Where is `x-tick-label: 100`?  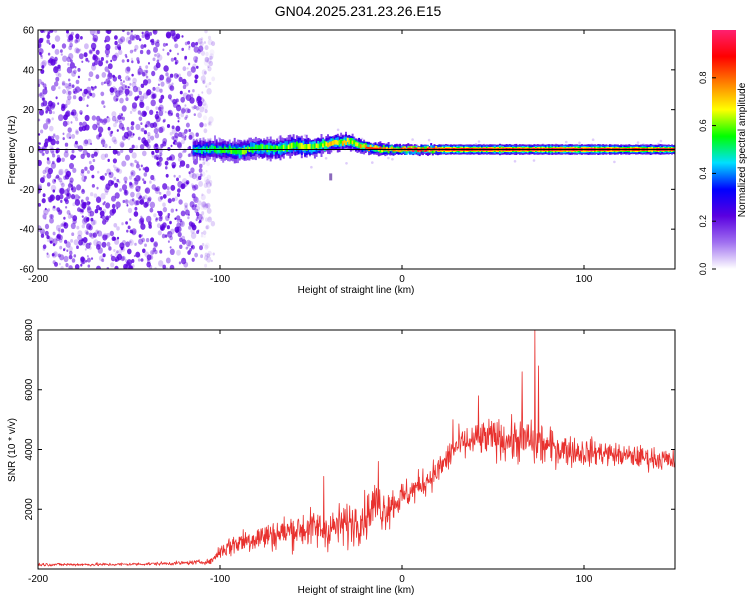
x-tick-label: 100 is located at coordinates (584, 279).